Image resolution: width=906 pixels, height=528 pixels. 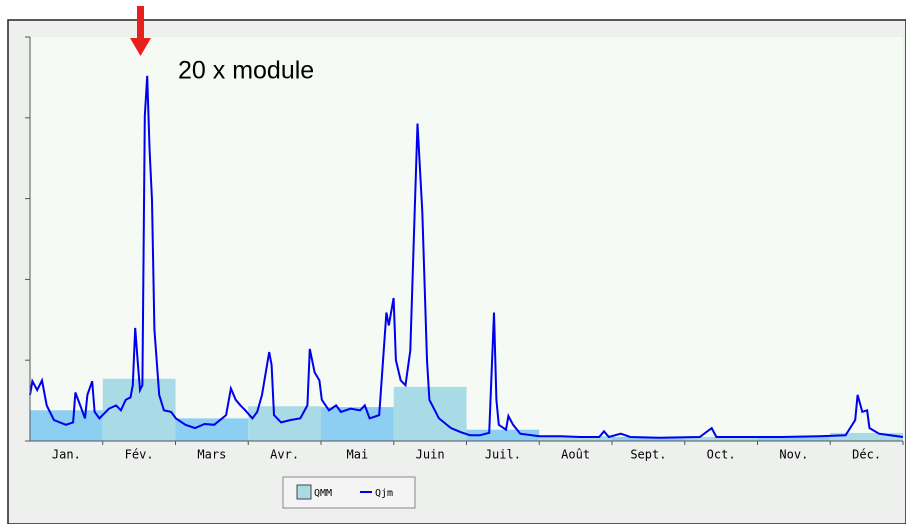 What do you see at coordinates (430, 455) in the screenshot?
I see `x-tick-label: Juin` at bounding box center [430, 455].